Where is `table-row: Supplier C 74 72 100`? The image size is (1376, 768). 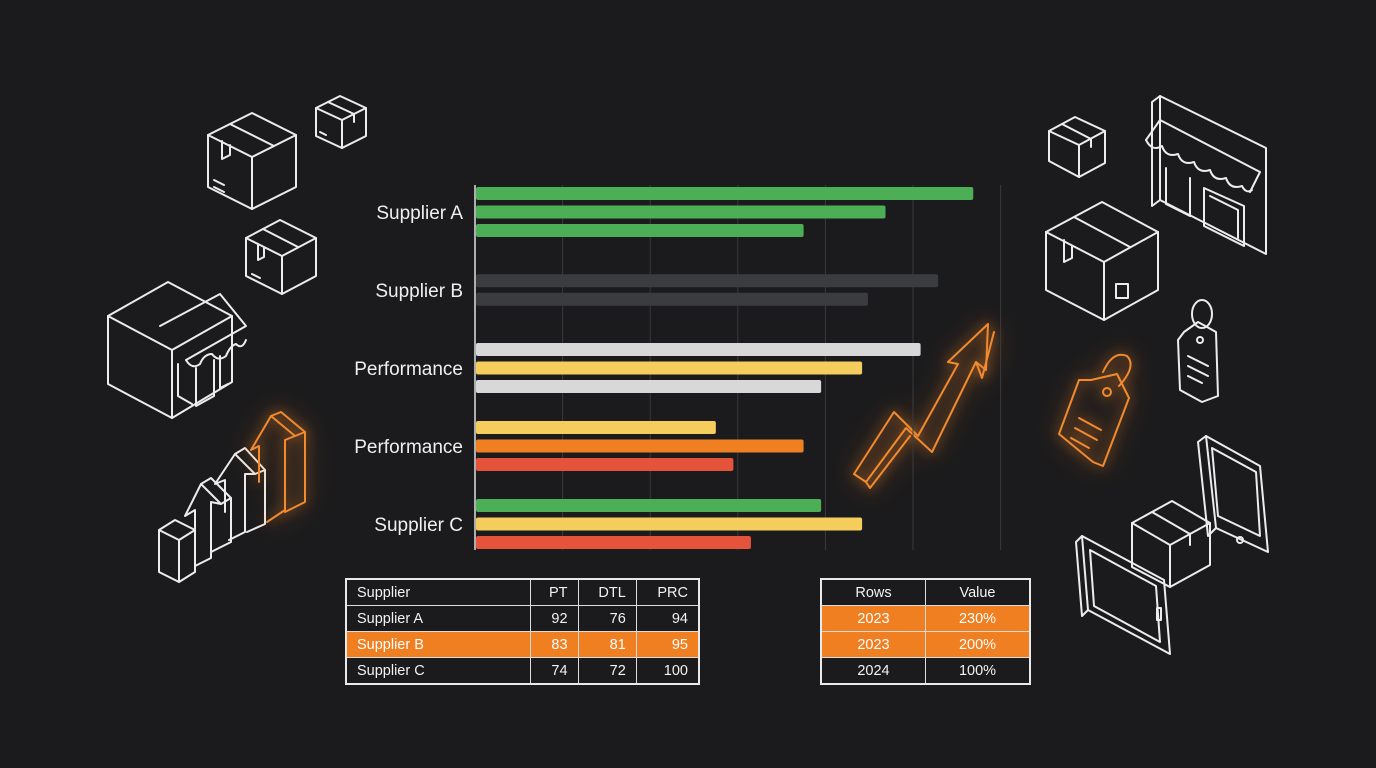 table-row: Supplier C 74 72 100 is located at coordinates (522, 671).